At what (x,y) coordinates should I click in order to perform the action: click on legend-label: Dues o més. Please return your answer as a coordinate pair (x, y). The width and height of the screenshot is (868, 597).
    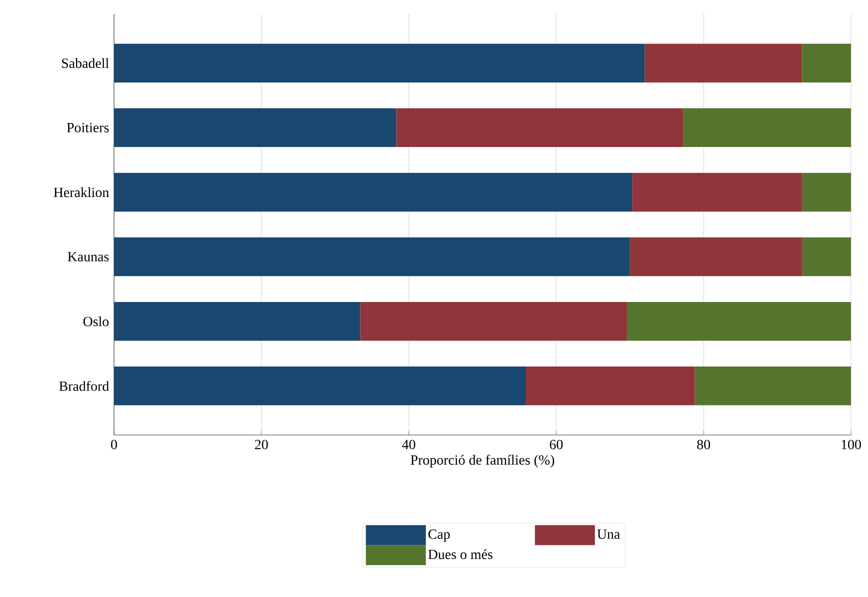
    Looking at the image, I should click on (460, 554).